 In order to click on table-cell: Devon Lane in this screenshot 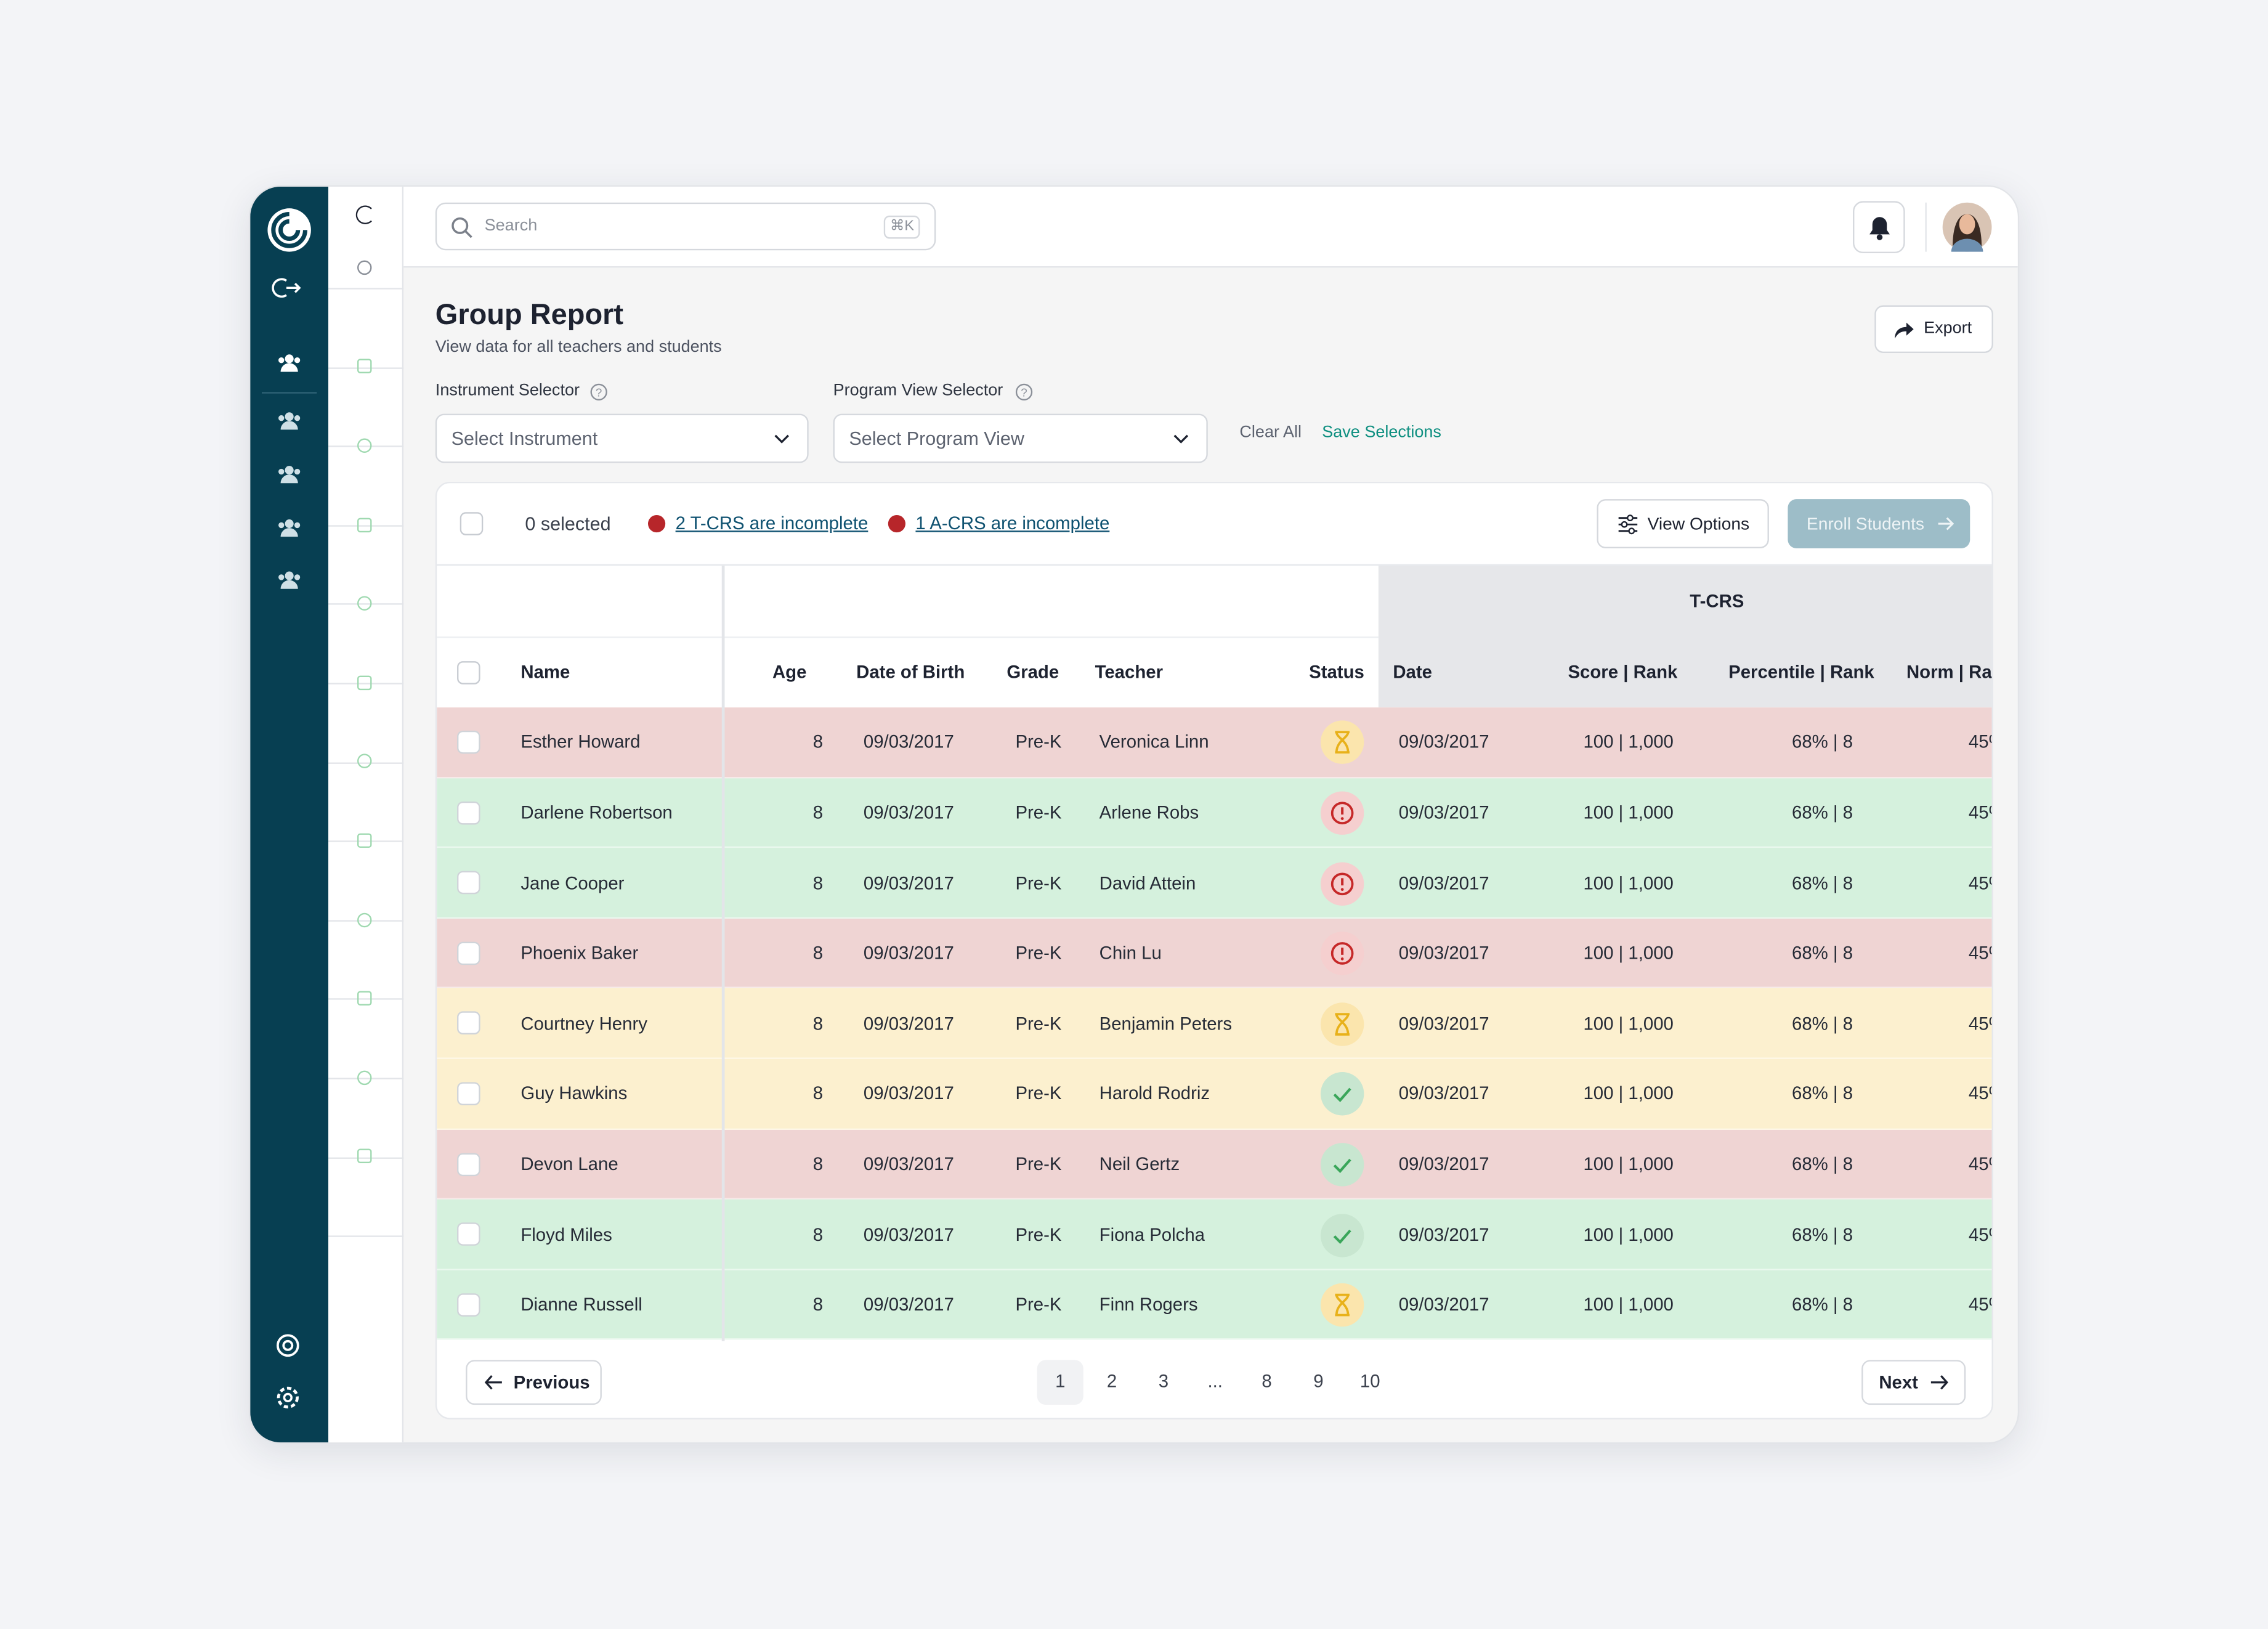, I will do `click(569, 1164)`.